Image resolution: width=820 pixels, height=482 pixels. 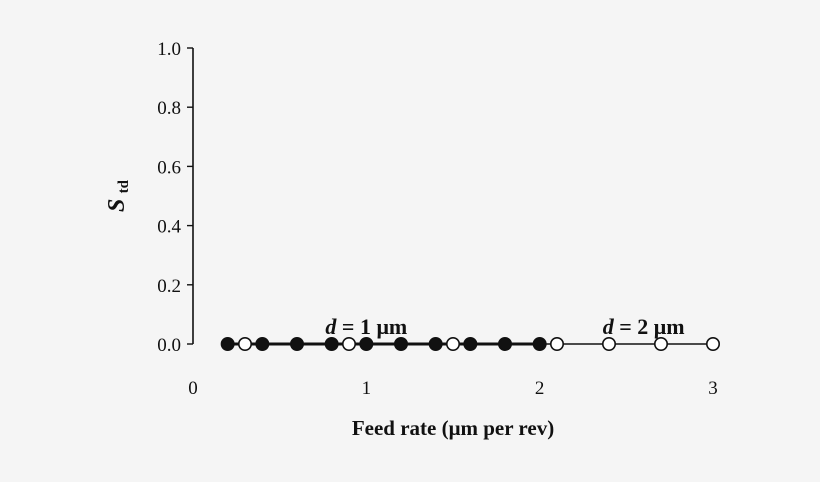 I want to click on x-axis-title: Feed rate (μm per rev), so click(x=453, y=428).